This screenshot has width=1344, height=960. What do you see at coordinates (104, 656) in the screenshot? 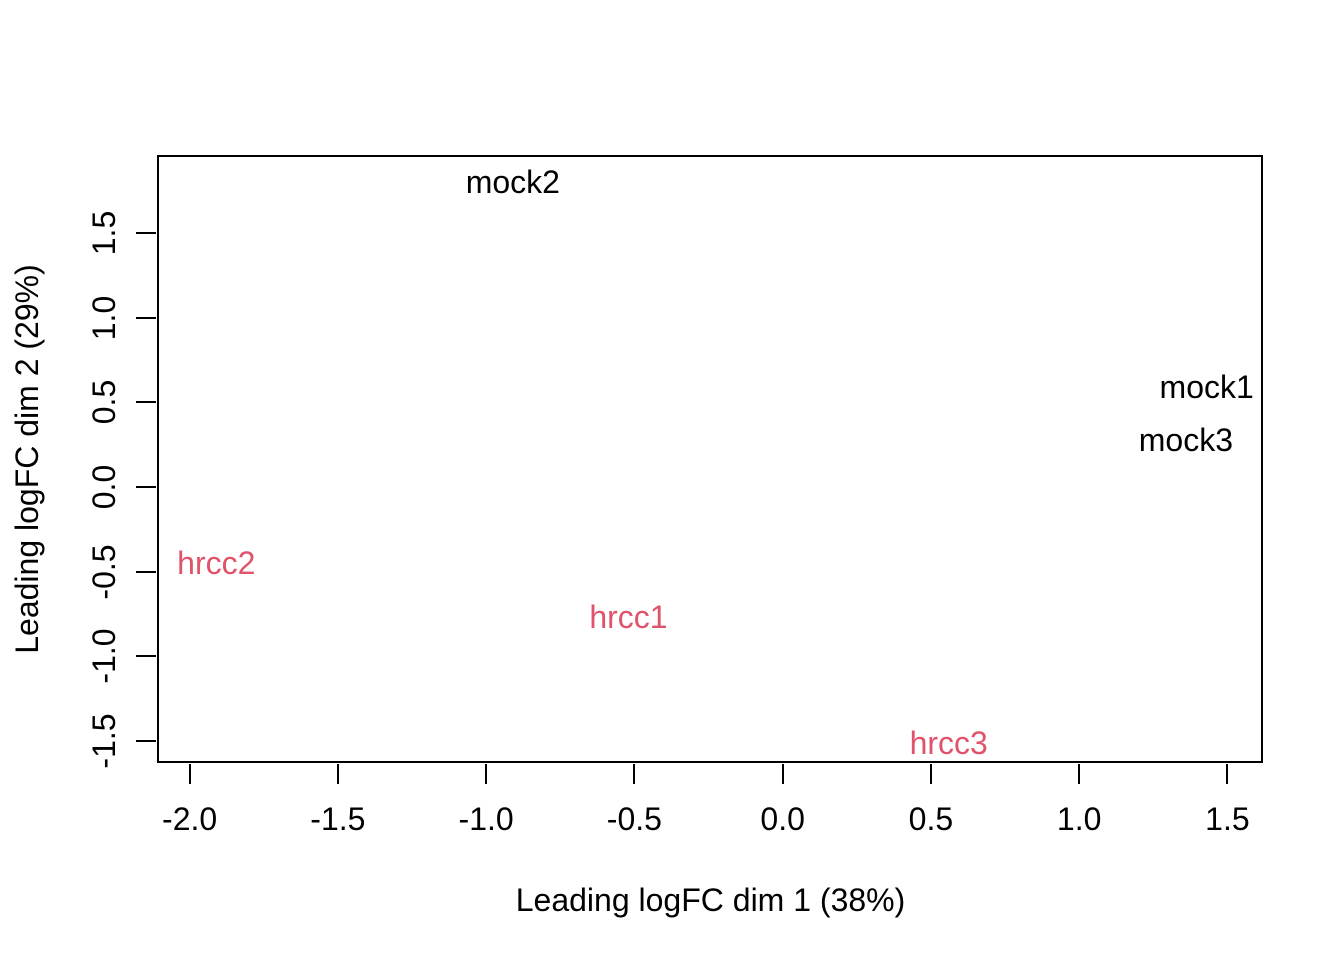
I see `y-axis-tick-label: -1.0` at bounding box center [104, 656].